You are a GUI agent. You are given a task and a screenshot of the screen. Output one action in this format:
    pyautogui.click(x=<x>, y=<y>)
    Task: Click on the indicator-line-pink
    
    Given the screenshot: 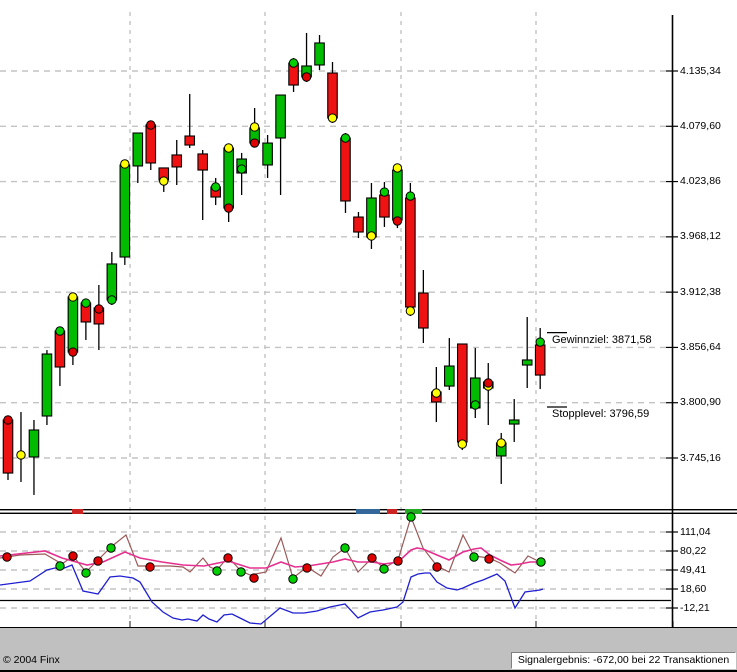 What is the action you would take?
    pyautogui.click(x=270, y=558)
    